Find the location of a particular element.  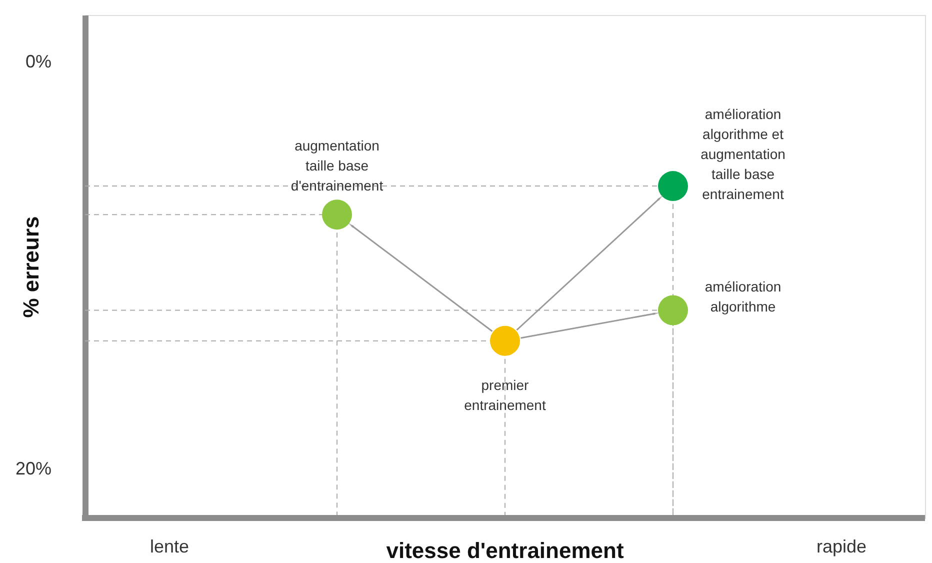

annotation: premier entrainement is located at coordinates (505, 394).